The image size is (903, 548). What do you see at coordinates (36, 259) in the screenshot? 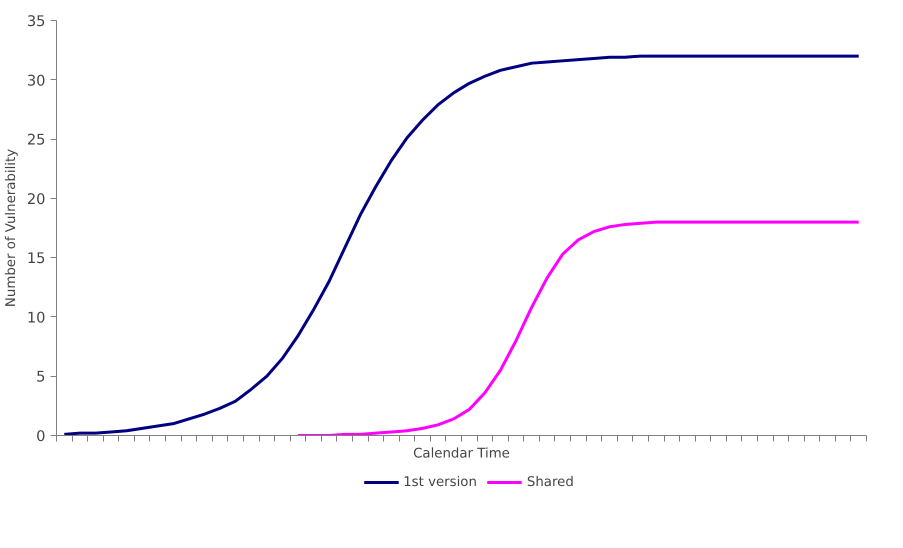
I see `y-tick-label: 15` at bounding box center [36, 259].